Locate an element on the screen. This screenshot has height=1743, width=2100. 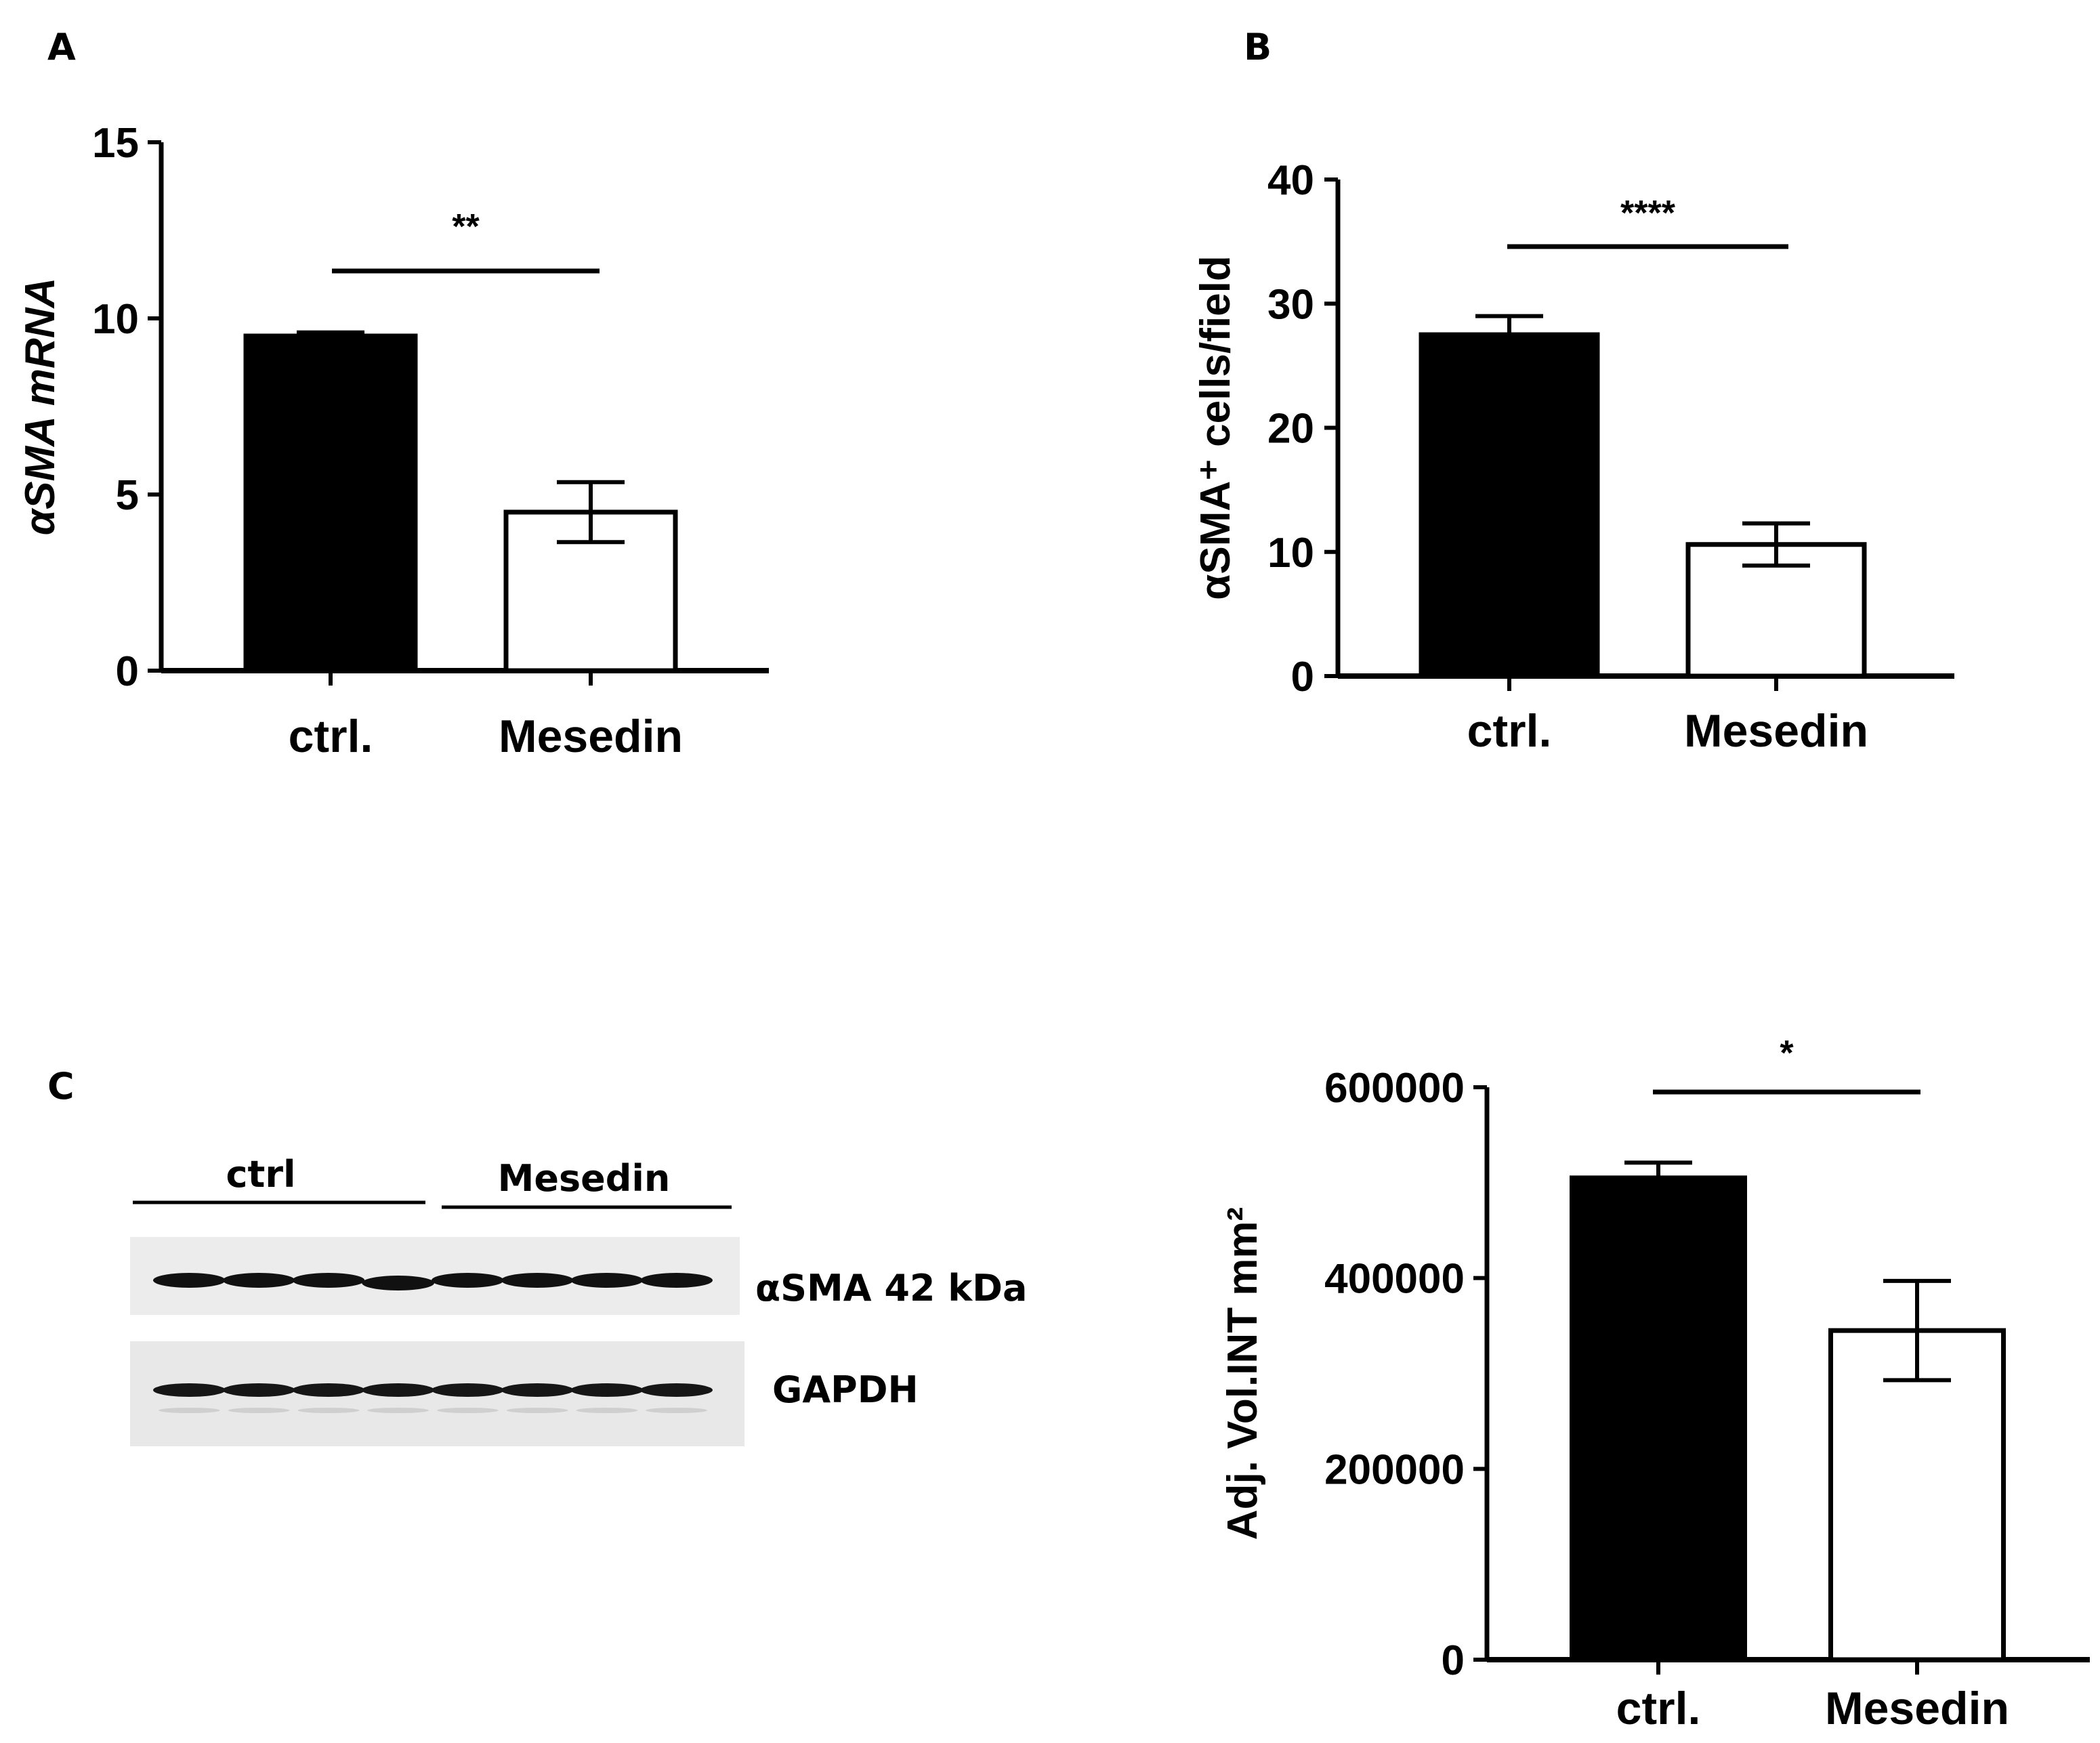
significance-marker: **** is located at coordinates (1648, 213).